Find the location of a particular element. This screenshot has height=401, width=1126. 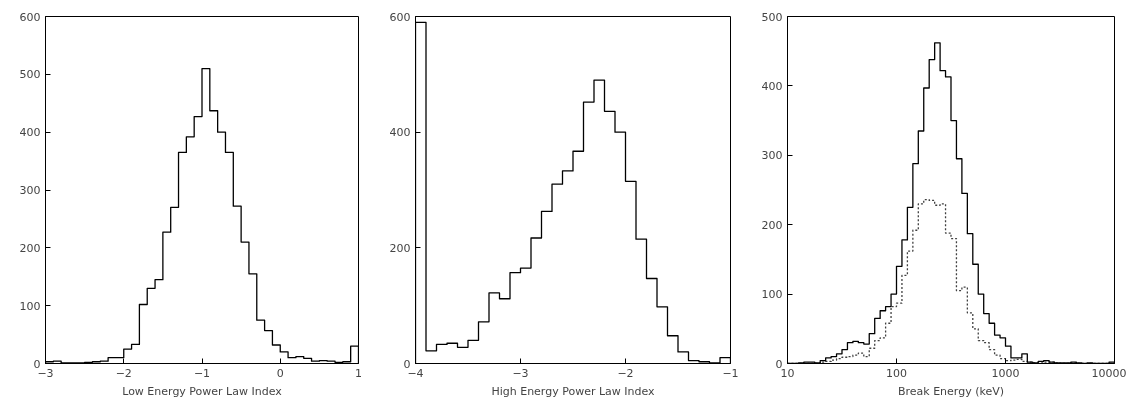

x-tick-label: 1 is located at coordinates (358, 373).